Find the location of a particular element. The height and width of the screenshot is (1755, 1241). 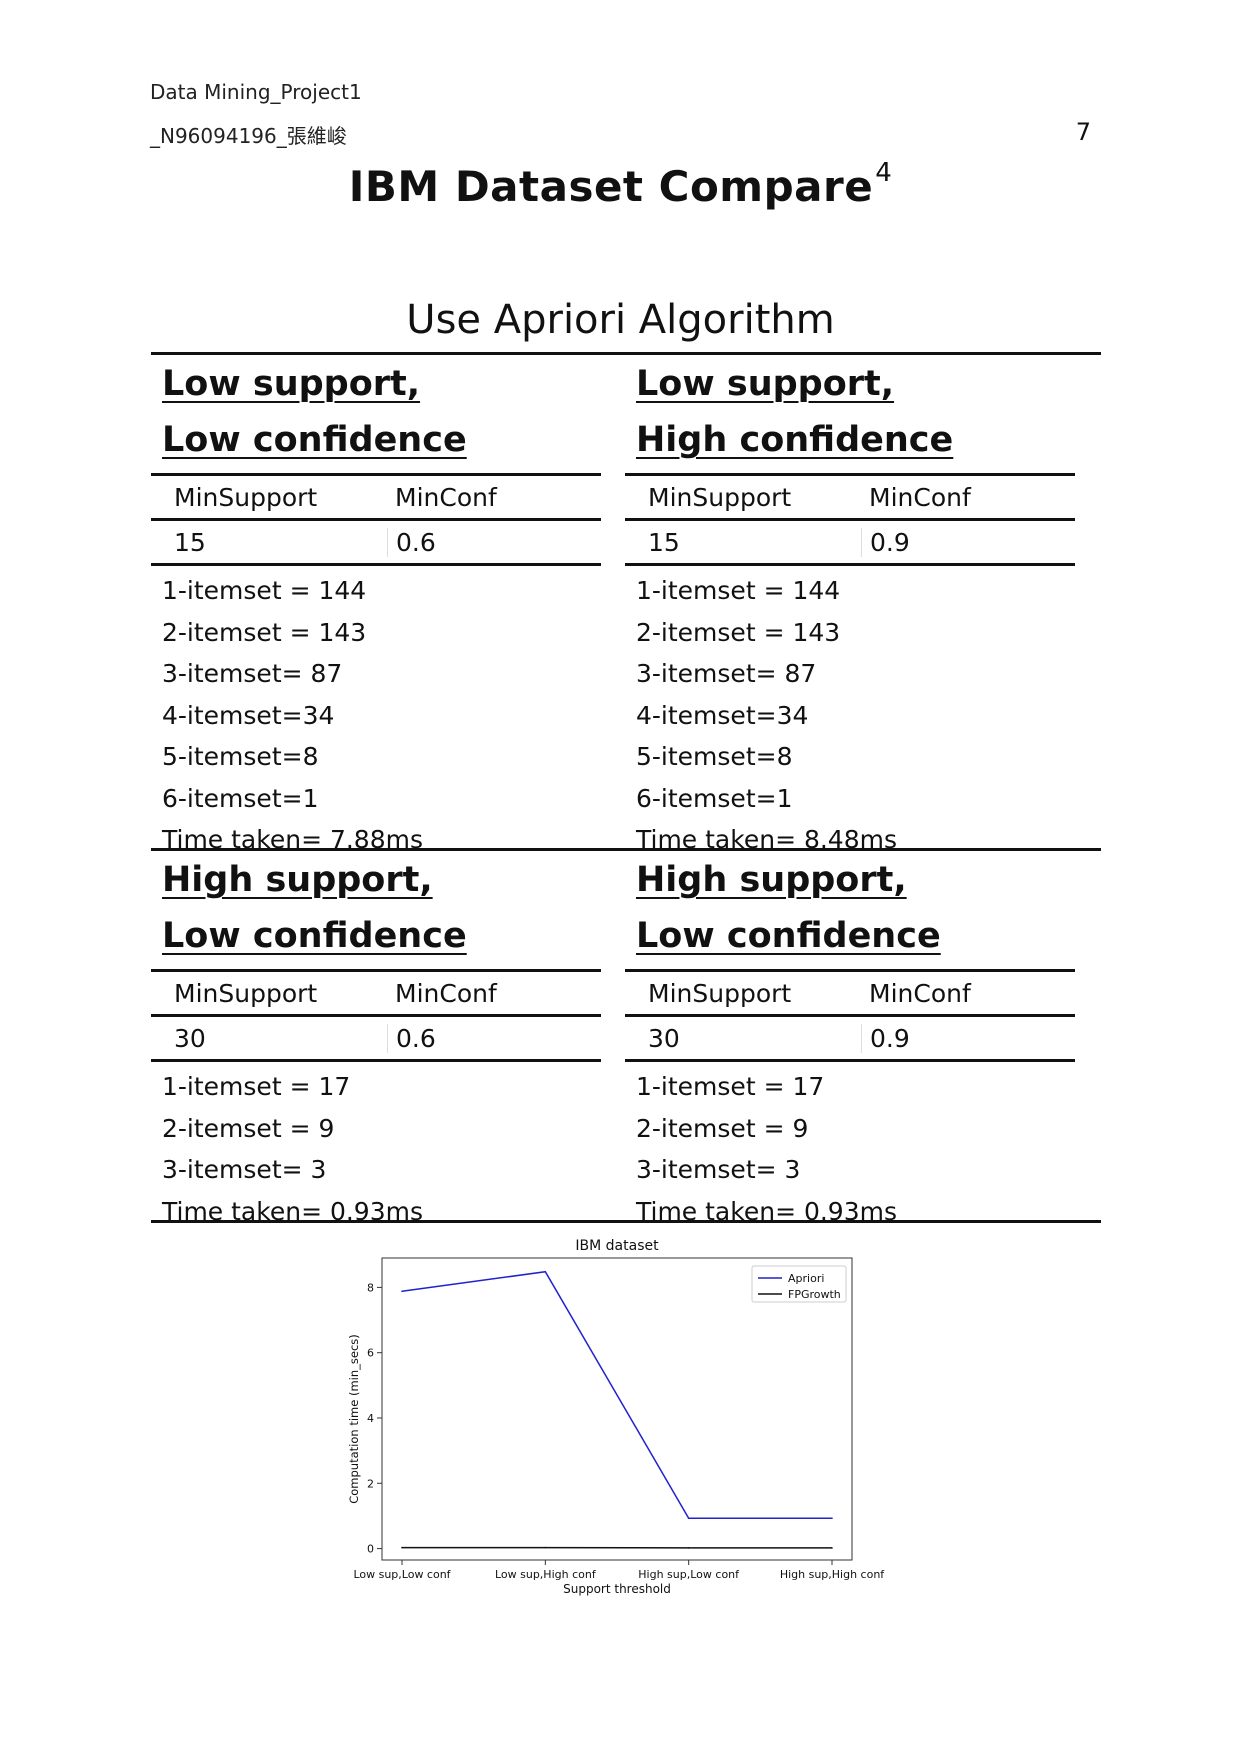

x-tick-label: Low sup,High conf is located at coordinates (546, 1574).